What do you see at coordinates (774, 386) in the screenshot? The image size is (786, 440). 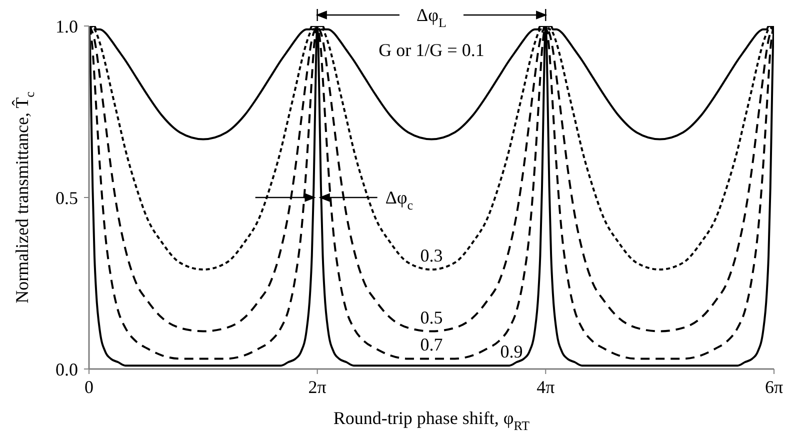 I see `x-tick-label: 6π` at bounding box center [774, 386].